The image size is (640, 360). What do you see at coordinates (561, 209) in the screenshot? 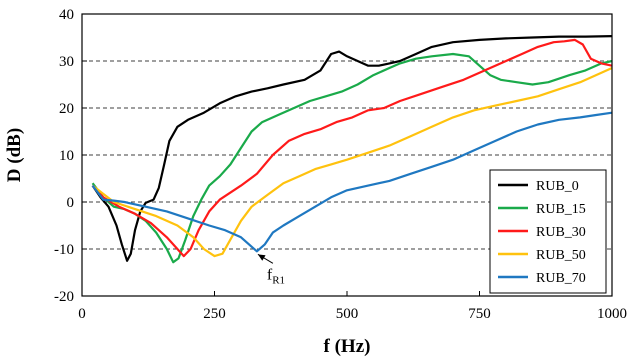
I see `legend-label: RUB_15` at bounding box center [561, 209].